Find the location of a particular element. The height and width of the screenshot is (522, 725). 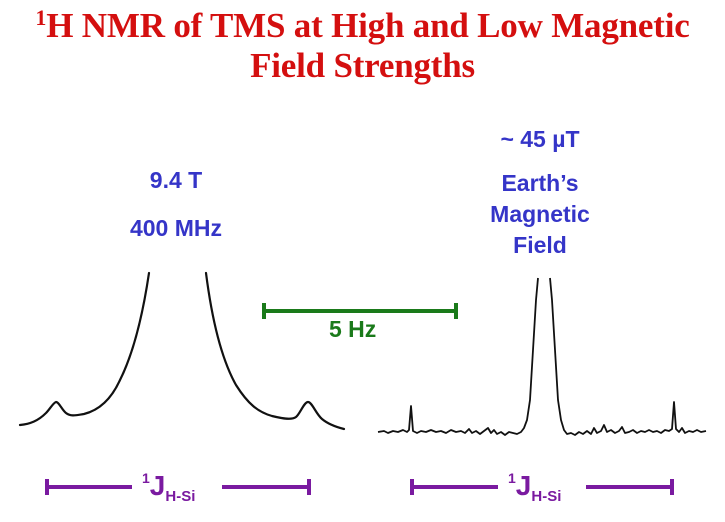

j-coupling-bar-right is located at coordinates (542, 487).